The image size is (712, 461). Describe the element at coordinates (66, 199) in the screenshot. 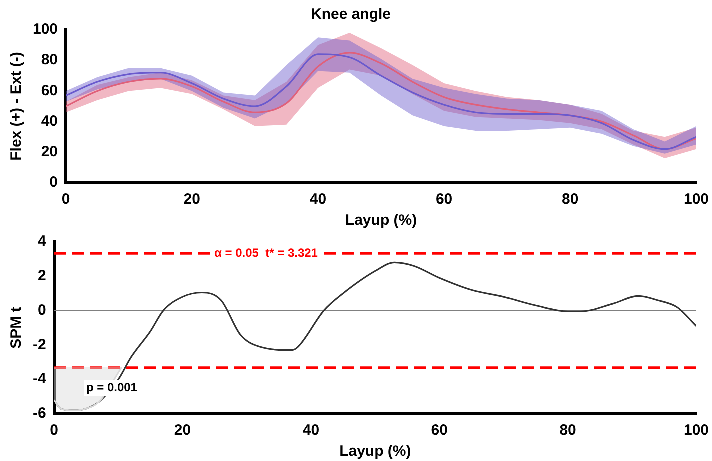

I see `x-tick-label: 0` at that location.